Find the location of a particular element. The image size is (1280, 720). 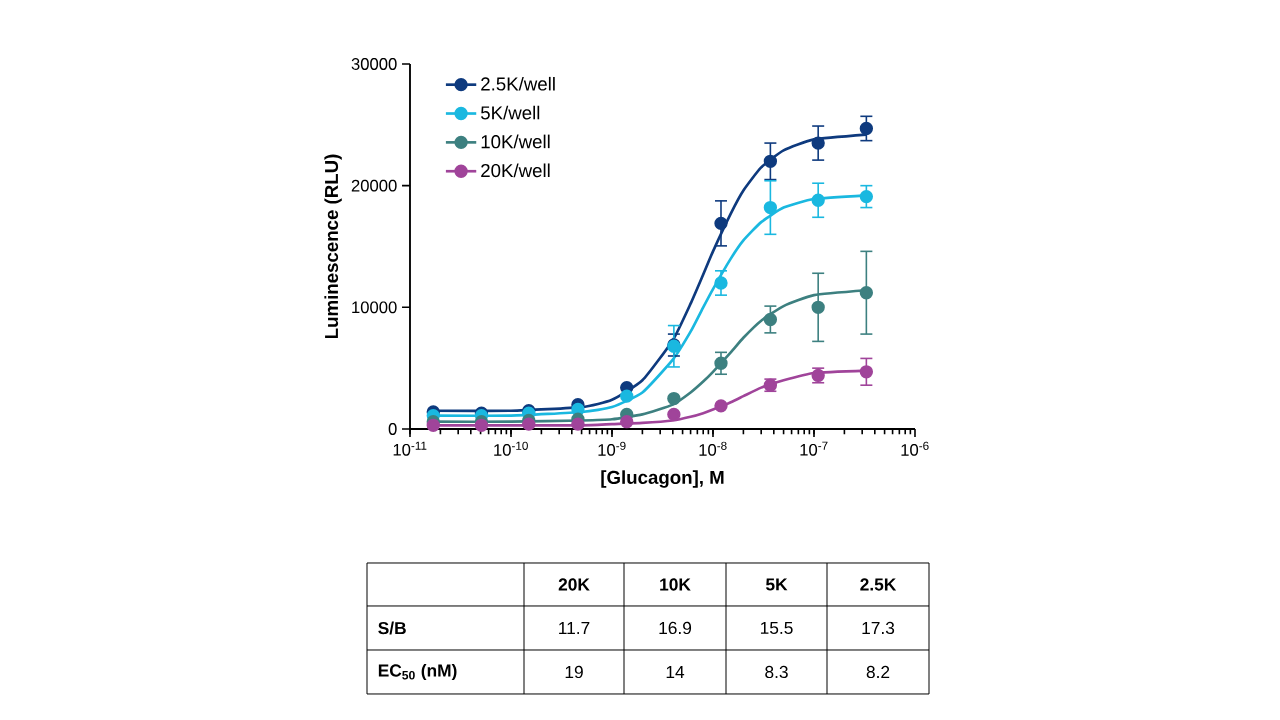

y-tick-label: 30000 is located at coordinates (374, 64).